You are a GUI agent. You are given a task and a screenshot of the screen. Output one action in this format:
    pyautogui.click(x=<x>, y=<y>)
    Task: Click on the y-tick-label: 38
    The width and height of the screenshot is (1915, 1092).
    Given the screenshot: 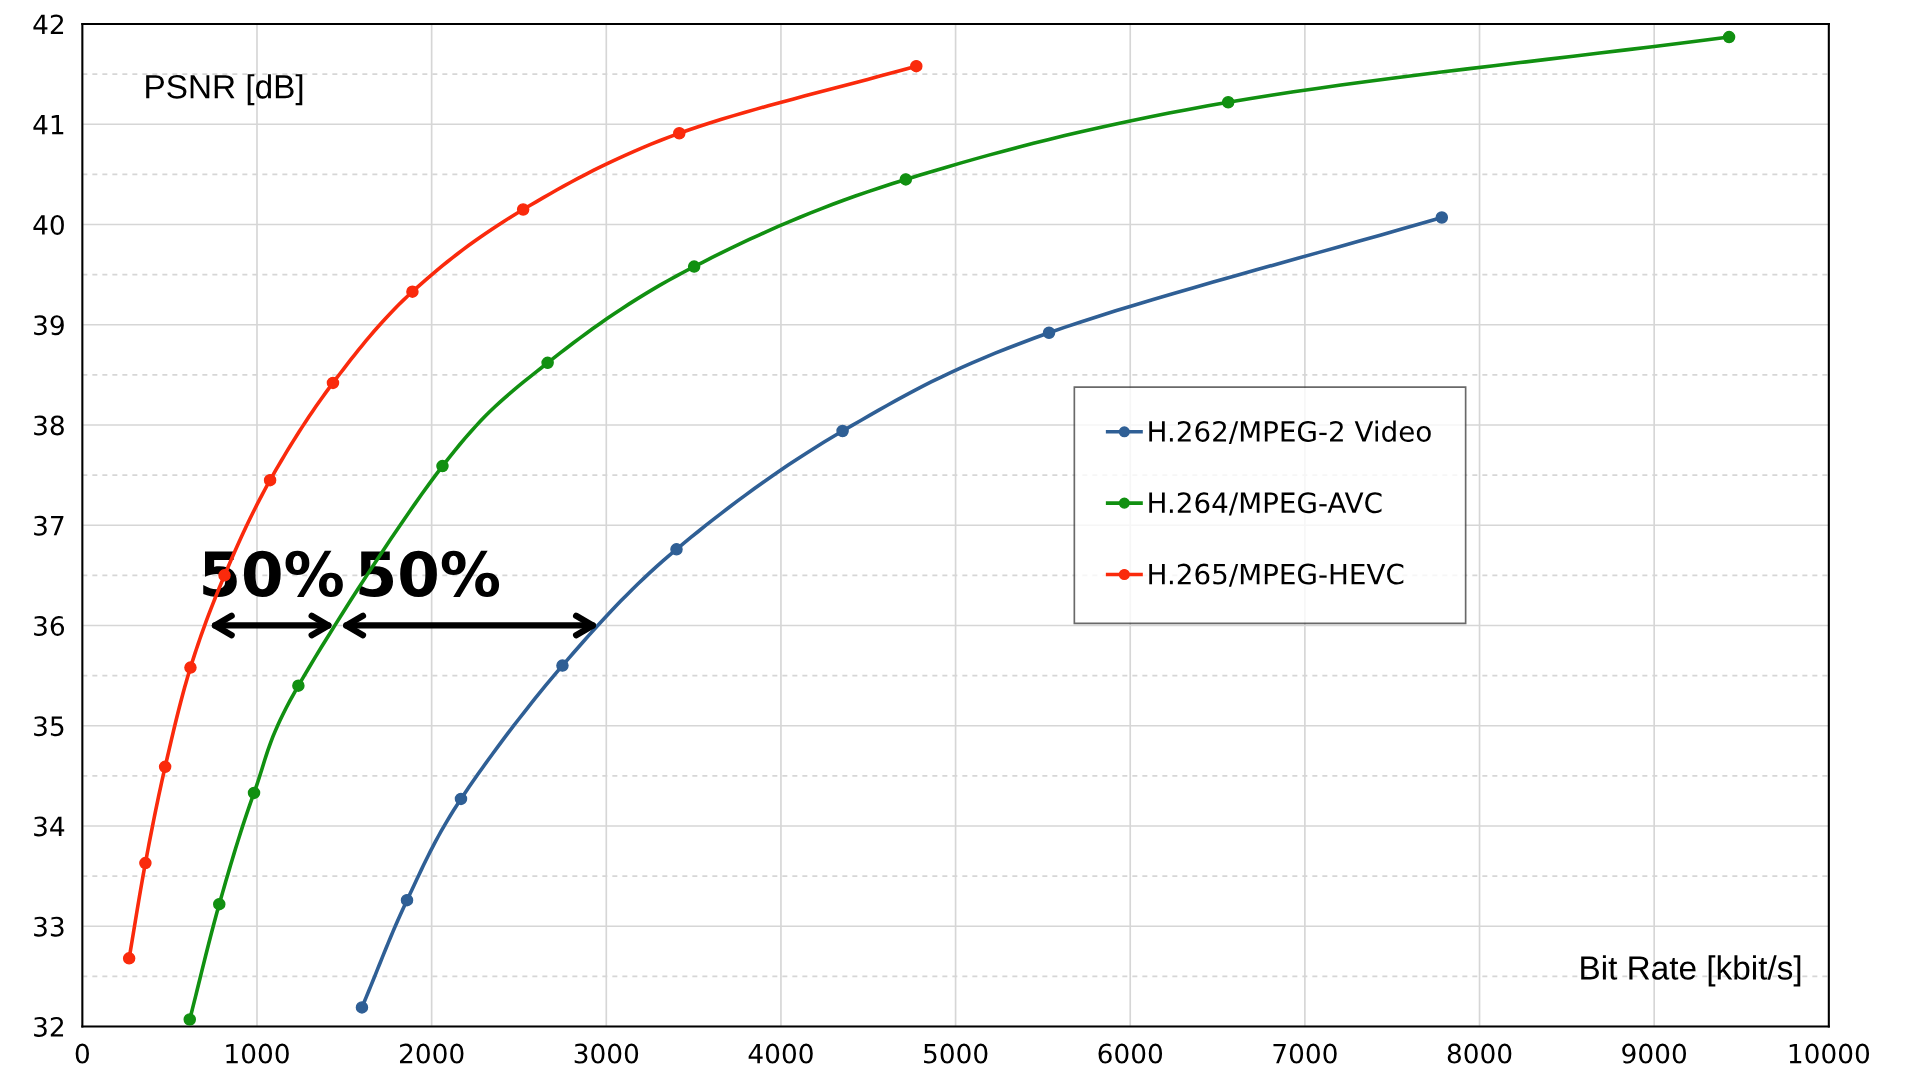 What is the action you would take?
    pyautogui.click(x=49, y=425)
    